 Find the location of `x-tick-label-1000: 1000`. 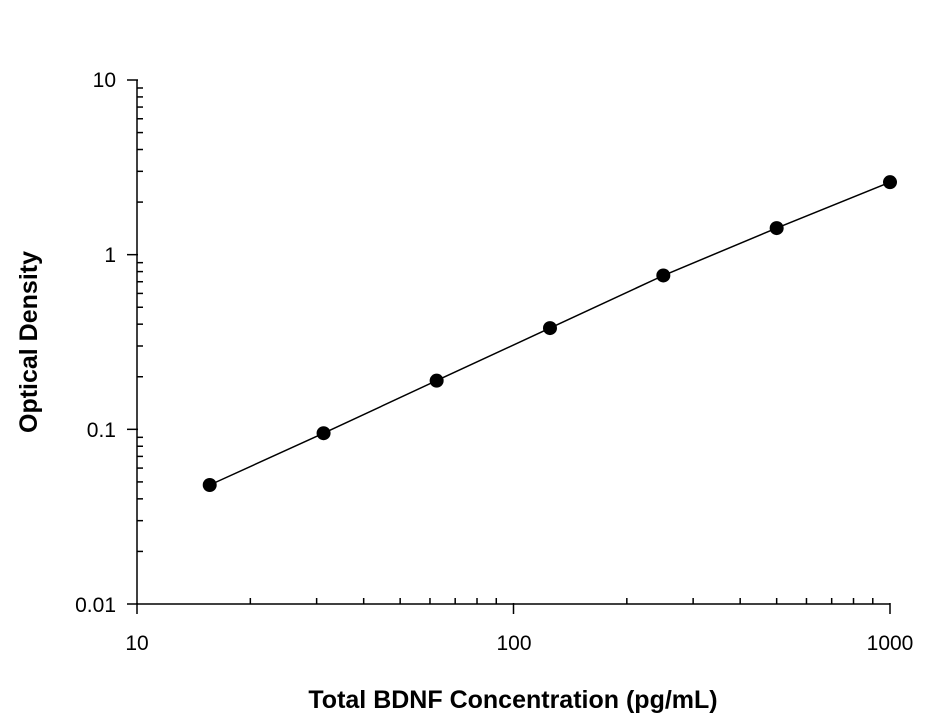

x-tick-label-1000: 1000 is located at coordinates (890, 643).